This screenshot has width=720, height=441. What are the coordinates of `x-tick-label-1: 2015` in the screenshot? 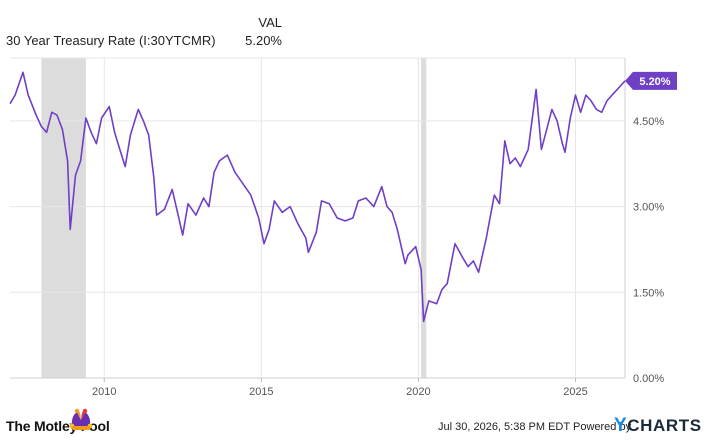 It's located at (261, 392).